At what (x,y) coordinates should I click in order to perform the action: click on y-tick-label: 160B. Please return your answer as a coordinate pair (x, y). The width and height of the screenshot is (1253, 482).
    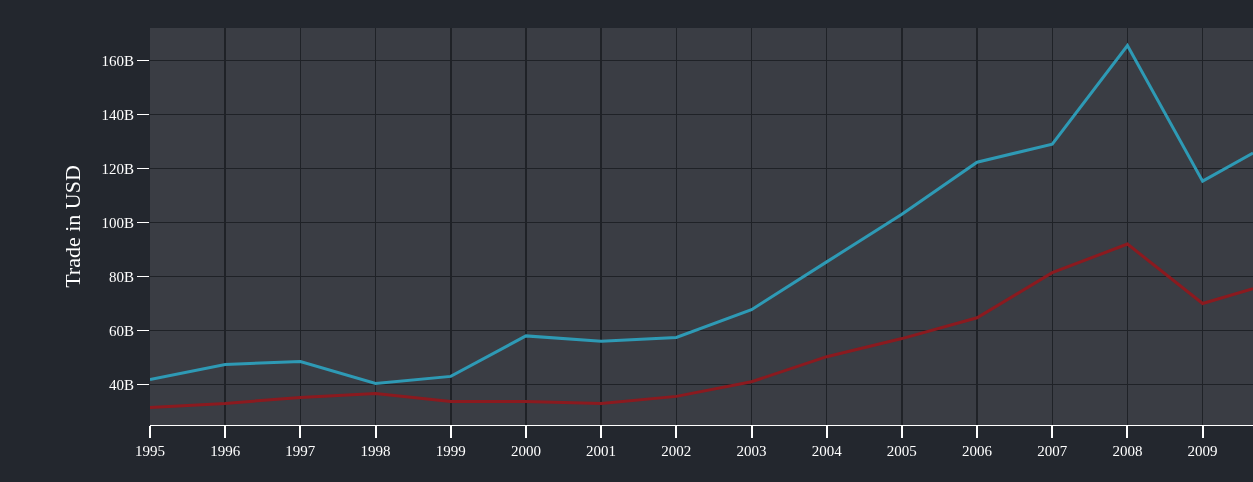
    Looking at the image, I should click on (117, 60).